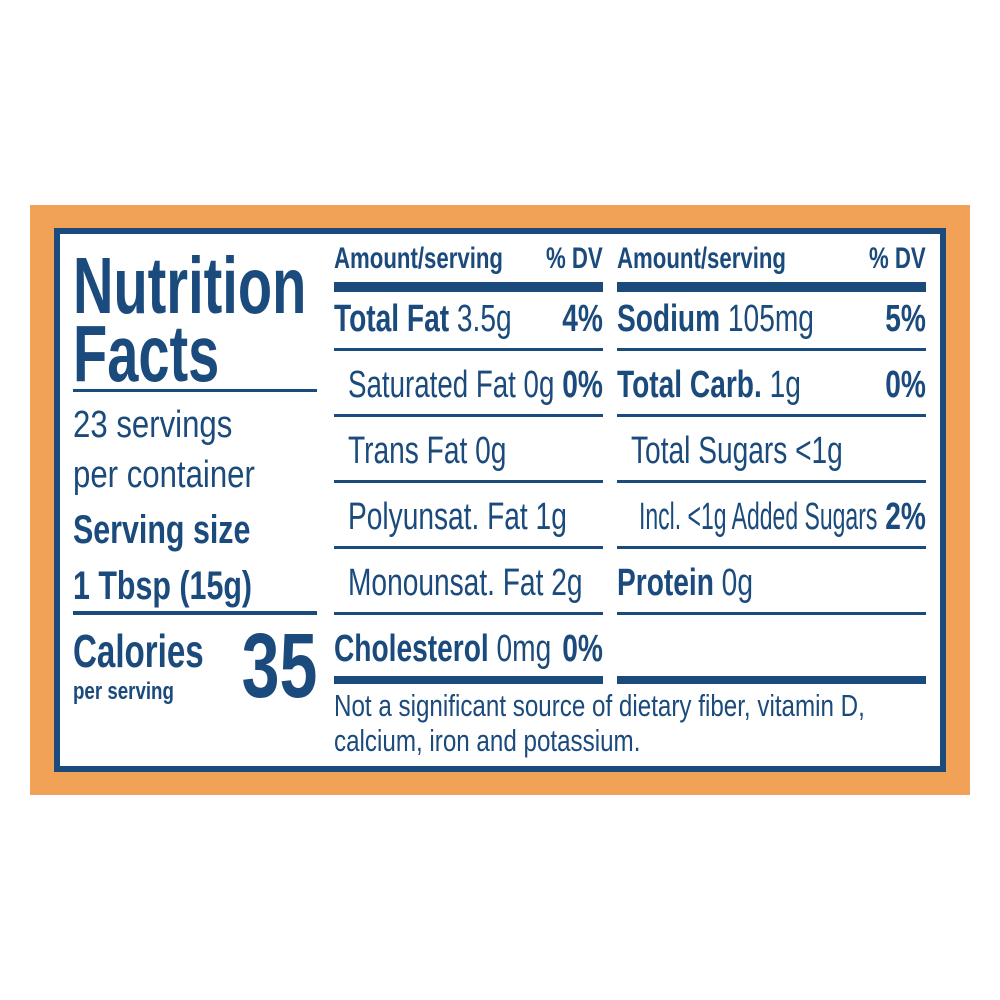  Describe the element at coordinates (770, 319) in the screenshot. I see `nutrient-amount: 105mg` at that location.